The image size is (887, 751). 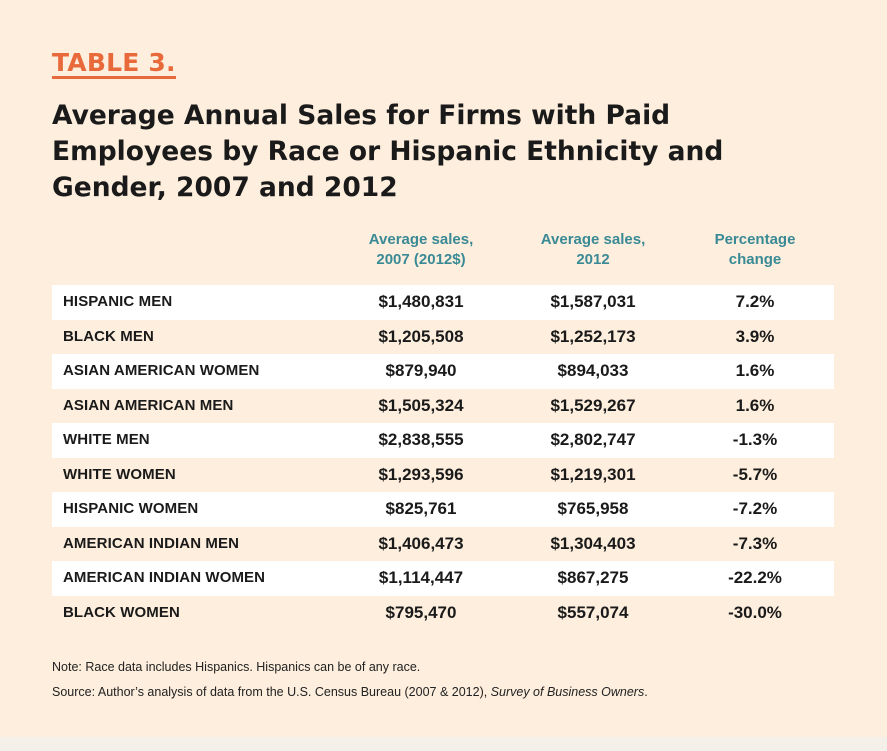 I want to click on column-header-line: Percentage, so click(x=755, y=239).